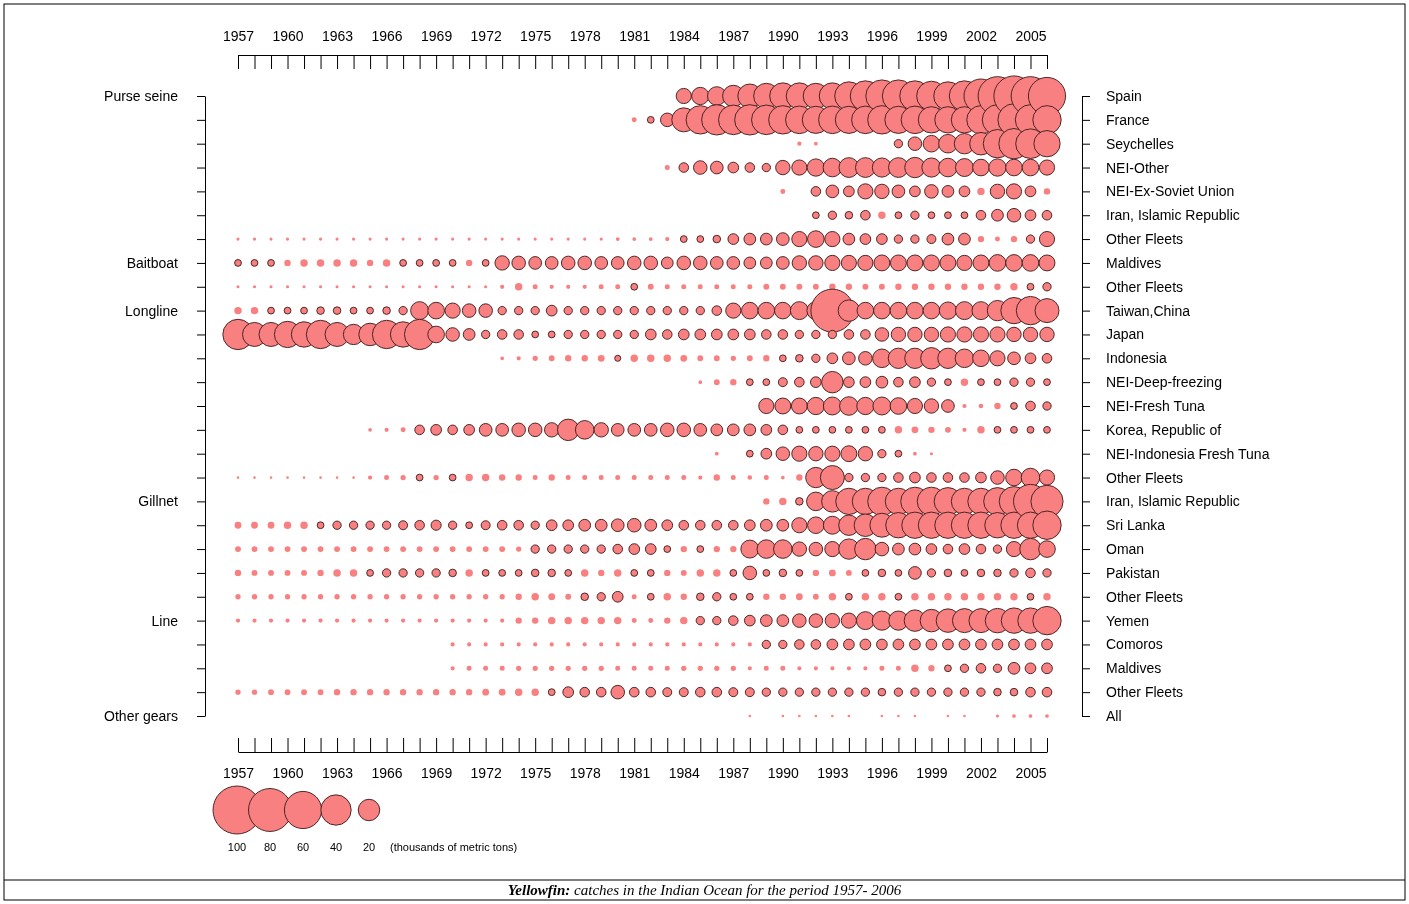 The image size is (1409, 904). What do you see at coordinates (684, 36) in the screenshot?
I see `x2-tick-label: 1984` at bounding box center [684, 36].